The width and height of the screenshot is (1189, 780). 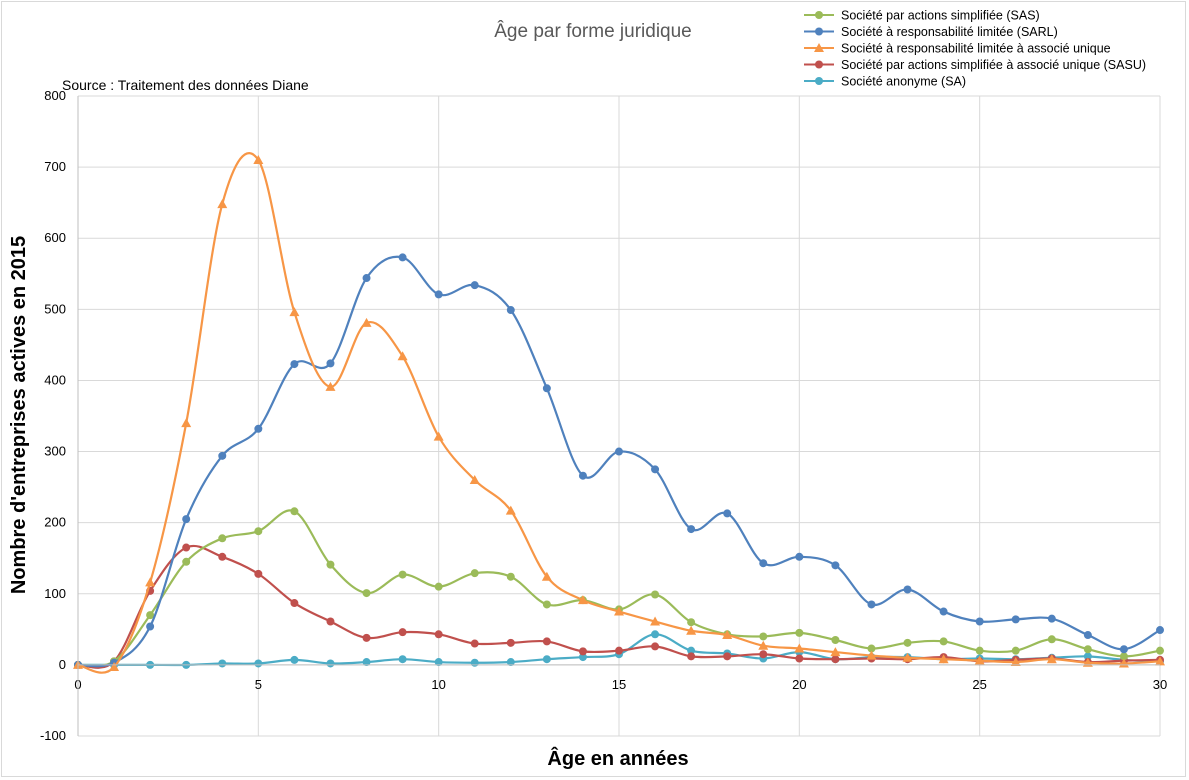 What do you see at coordinates (55, 593) in the screenshot?
I see `y-tick-label: 100` at bounding box center [55, 593].